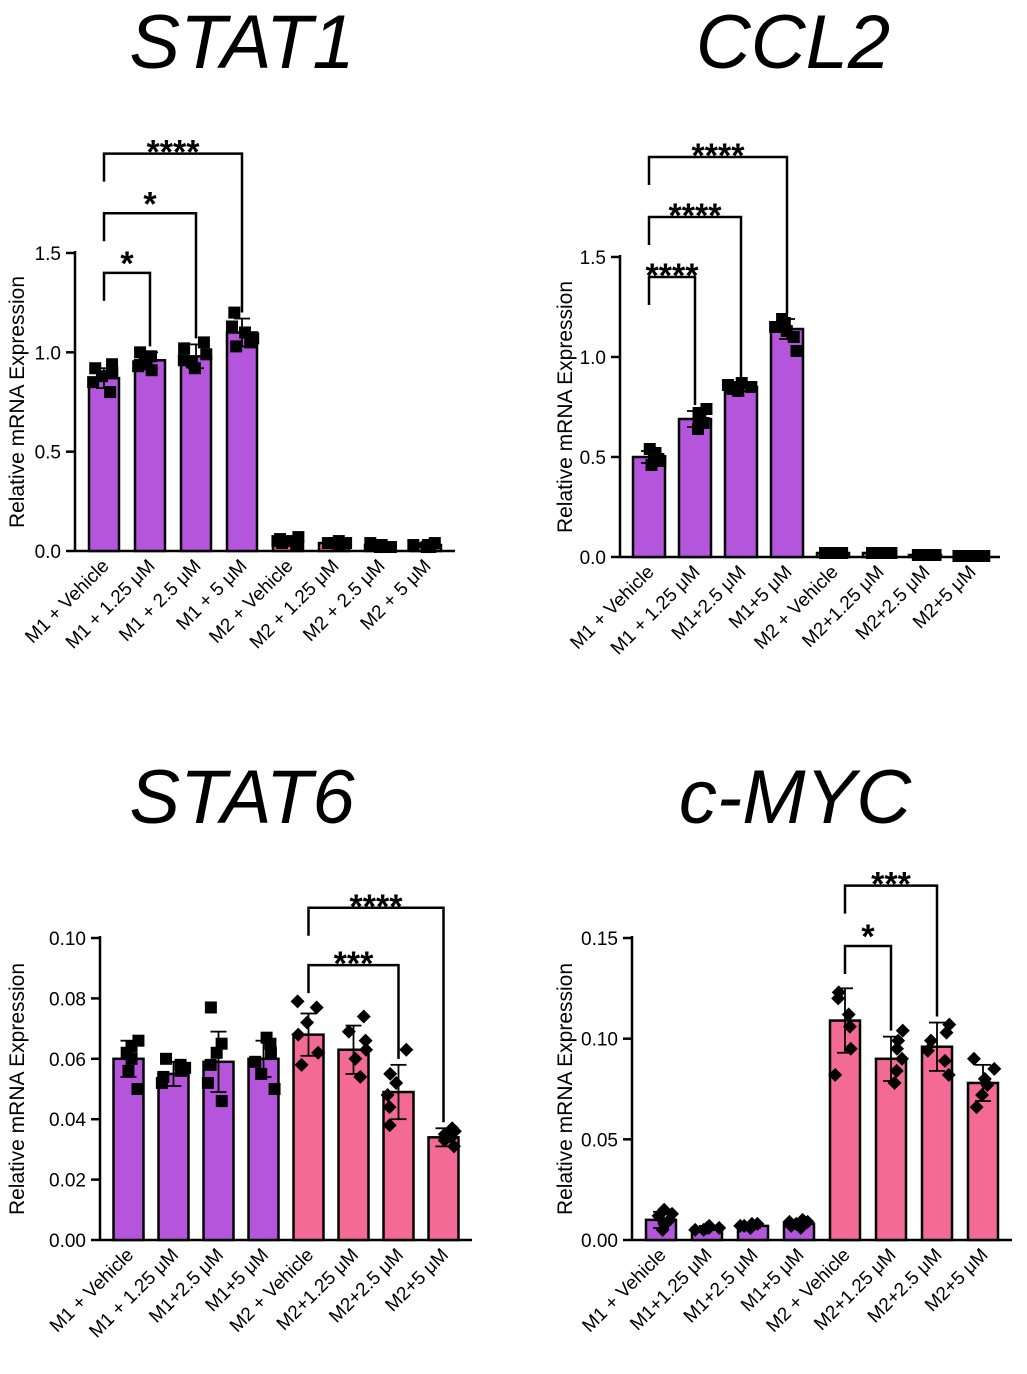 Image resolution: width=1027 pixels, height=1374 pixels. Describe the element at coordinates (599, 1040) in the screenshot. I see `y-tick-label: 0.10` at that location.